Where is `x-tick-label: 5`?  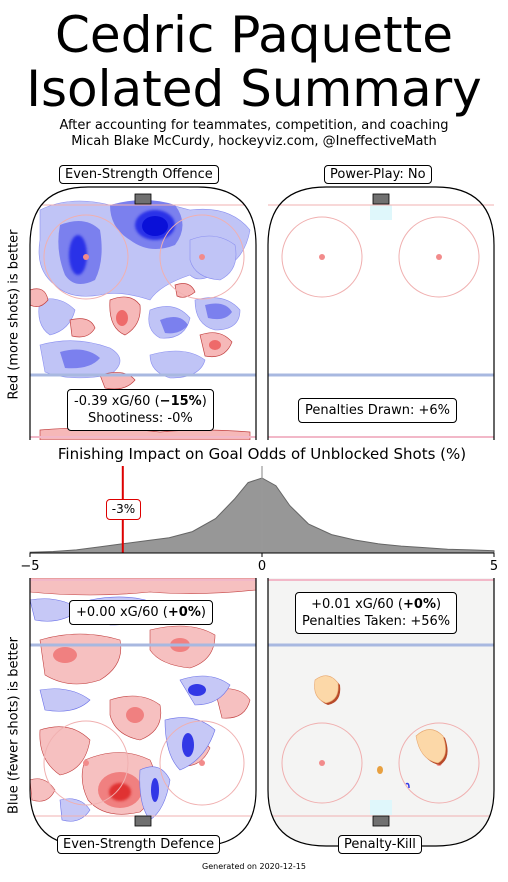
x-tick-label: 5 is located at coordinates (494, 566).